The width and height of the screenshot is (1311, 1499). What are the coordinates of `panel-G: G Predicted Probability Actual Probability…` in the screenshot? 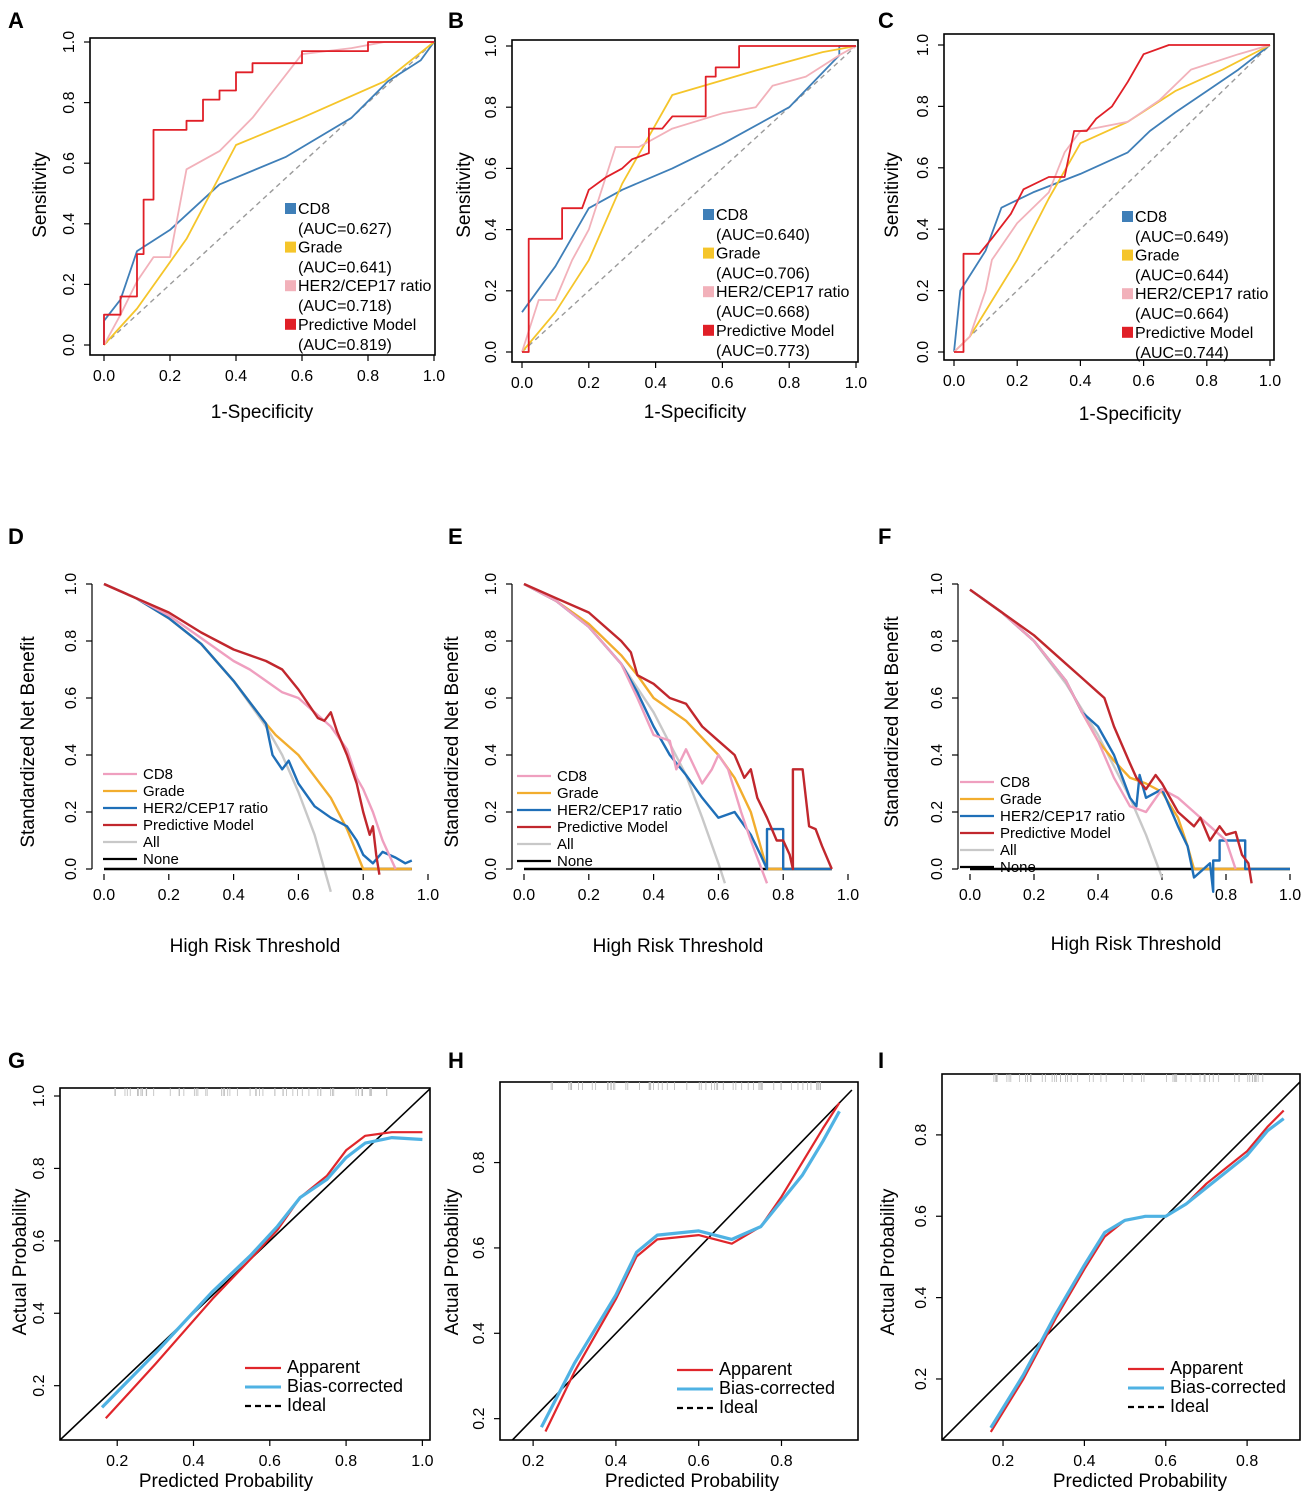 It's located at (221, 1270).